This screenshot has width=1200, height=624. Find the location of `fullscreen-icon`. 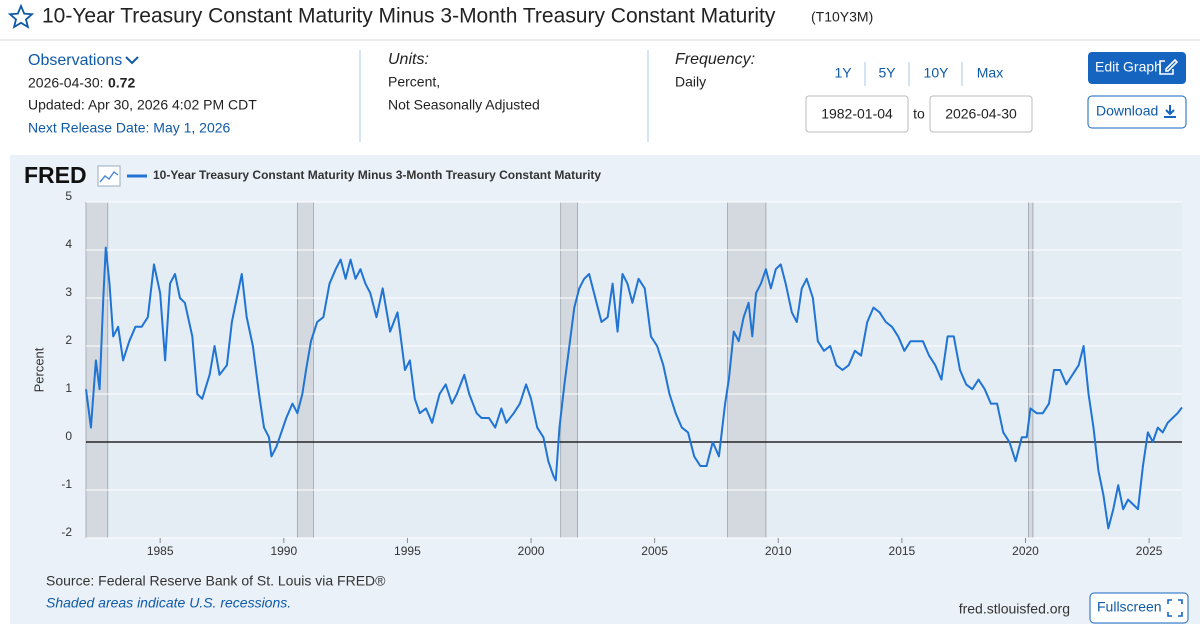

fullscreen-icon is located at coordinates (1175, 608).